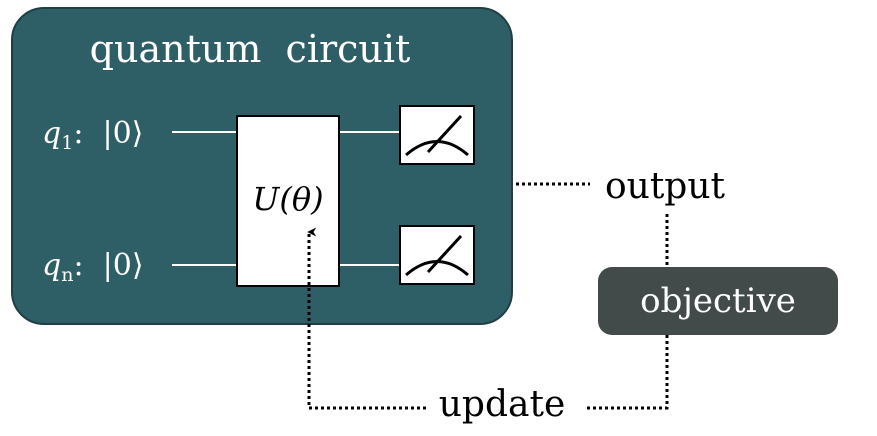  What do you see at coordinates (366, 318) in the screenshot?
I see `update-to-gate-arrow` at bounding box center [366, 318].